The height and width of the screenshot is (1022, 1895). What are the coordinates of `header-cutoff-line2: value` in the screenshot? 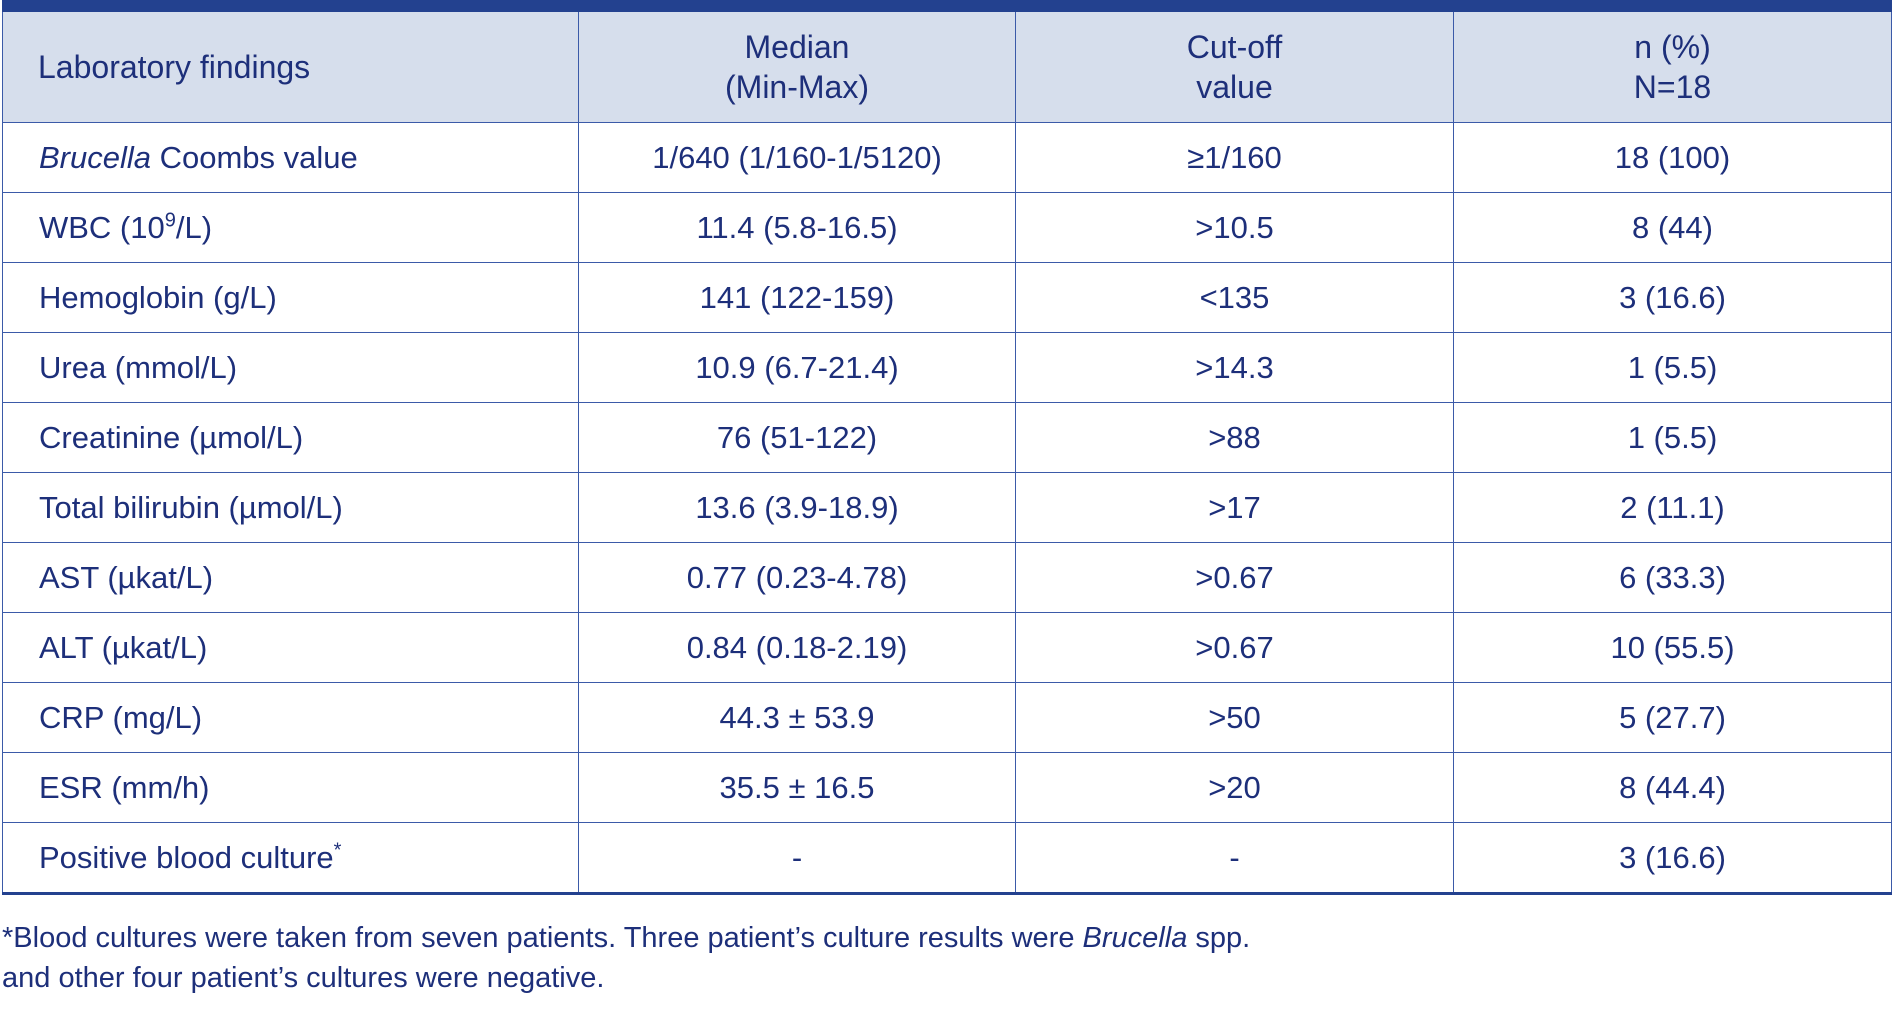 It's located at (1234, 87).